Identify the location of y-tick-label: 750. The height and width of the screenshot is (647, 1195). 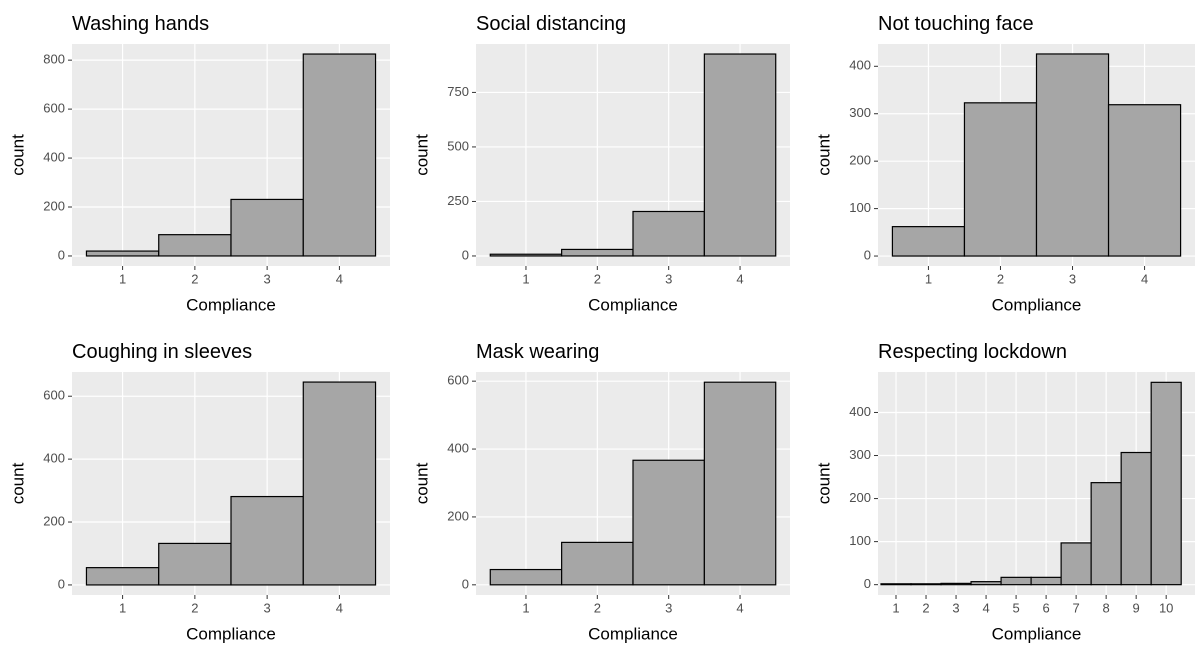
(458, 91).